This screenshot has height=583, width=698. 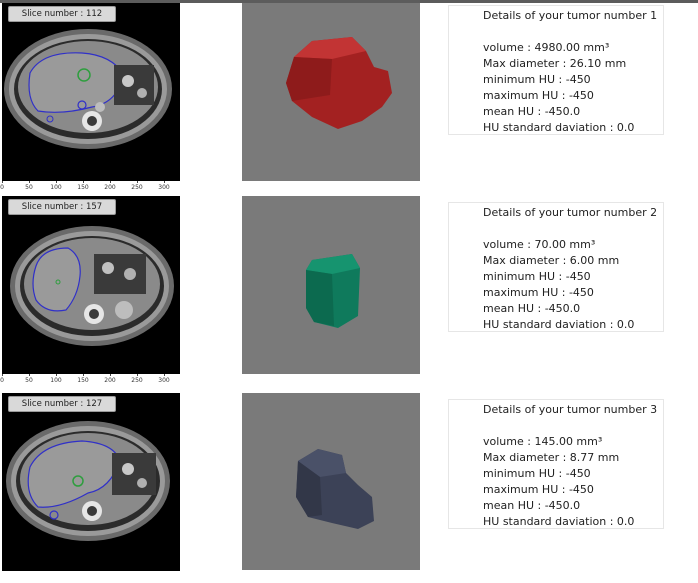 I want to click on ct-slice-image: Slice number : 127, so click(x=91, y=482).